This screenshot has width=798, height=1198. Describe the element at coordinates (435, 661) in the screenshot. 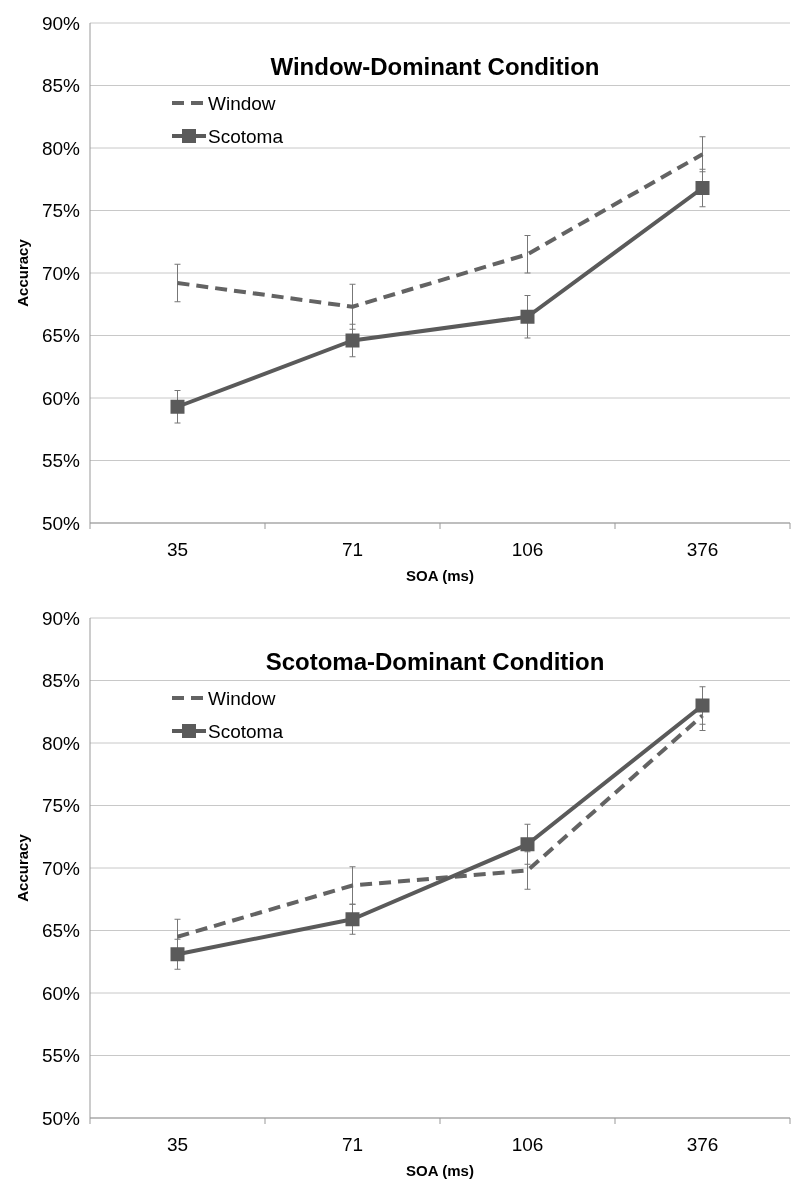

I see `text: Scotoma-Dominant Condition` at that location.